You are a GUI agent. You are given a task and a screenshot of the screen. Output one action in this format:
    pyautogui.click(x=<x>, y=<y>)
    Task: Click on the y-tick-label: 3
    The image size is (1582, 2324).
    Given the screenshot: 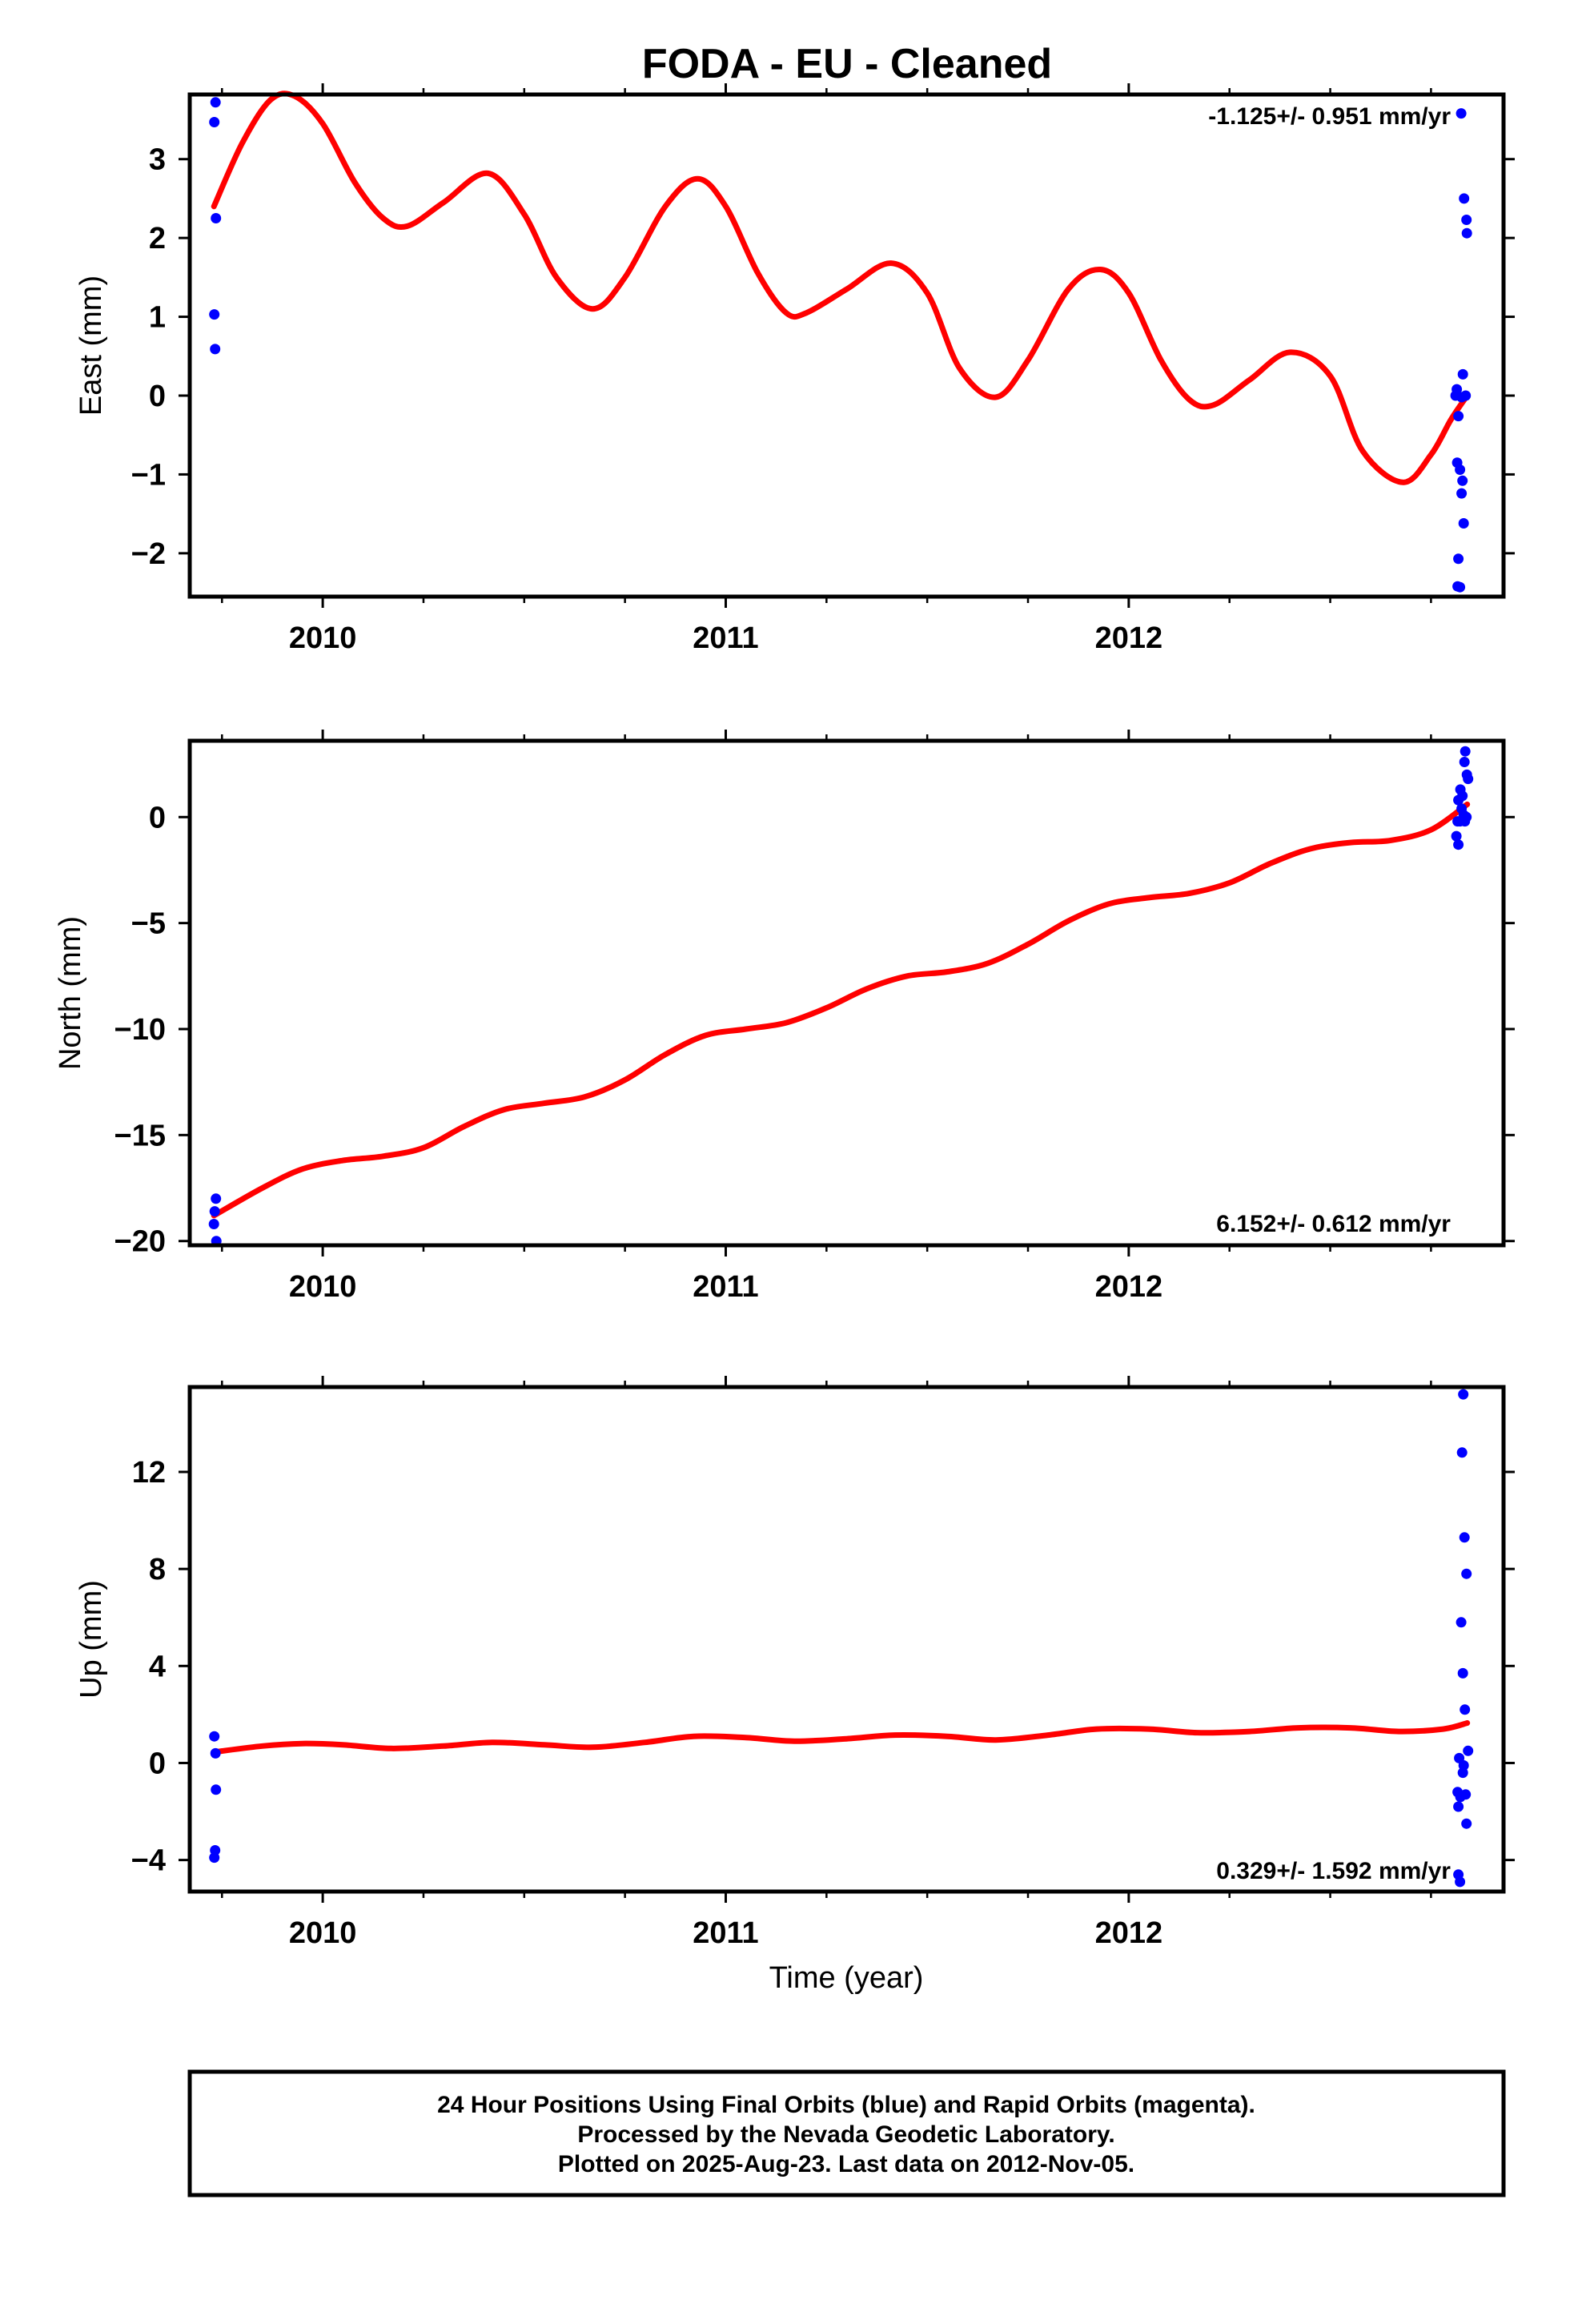 What is the action you would take?
    pyautogui.click(x=157, y=160)
    